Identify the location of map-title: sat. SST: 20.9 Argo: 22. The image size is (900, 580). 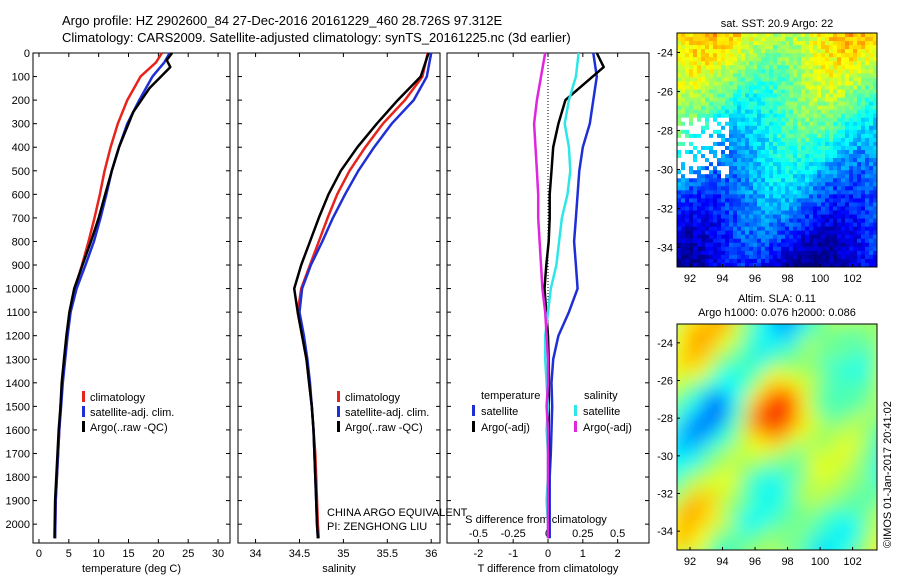
(777, 24).